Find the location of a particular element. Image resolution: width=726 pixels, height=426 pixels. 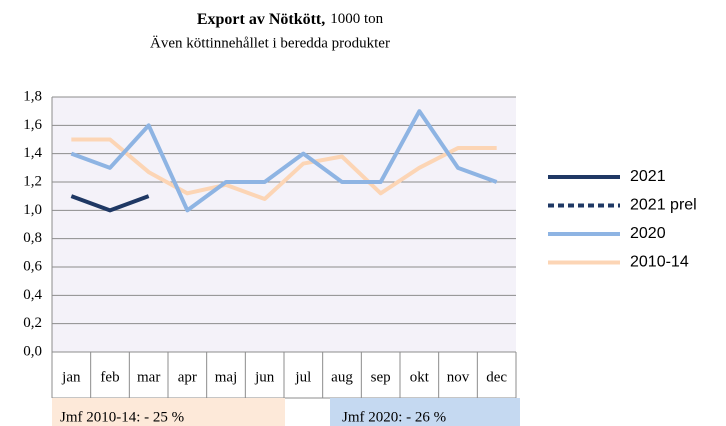

chart-title: Export av Nötkött, is located at coordinates (261, 19).